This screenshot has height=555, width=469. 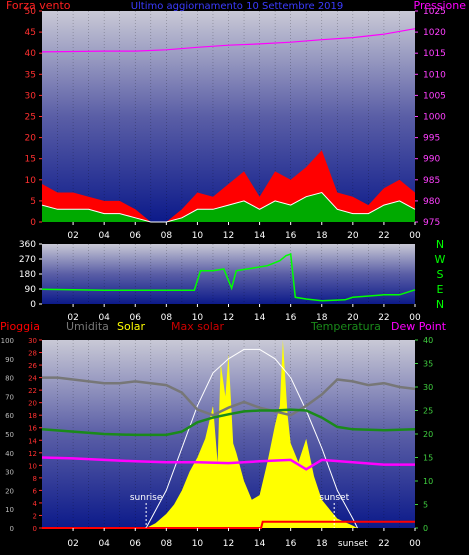 What do you see at coordinates (20, 326) in the screenshot?
I see `legend-item: Pioggia` at bounding box center [20, 326].